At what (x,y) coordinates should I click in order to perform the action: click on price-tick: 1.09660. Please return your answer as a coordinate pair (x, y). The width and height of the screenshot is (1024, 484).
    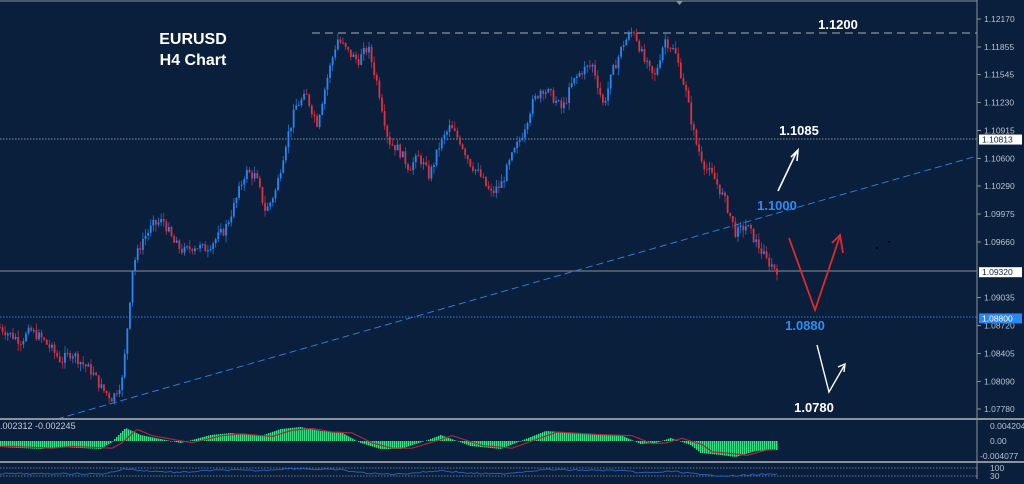
    Looking at the image, I should click on (999, 242).